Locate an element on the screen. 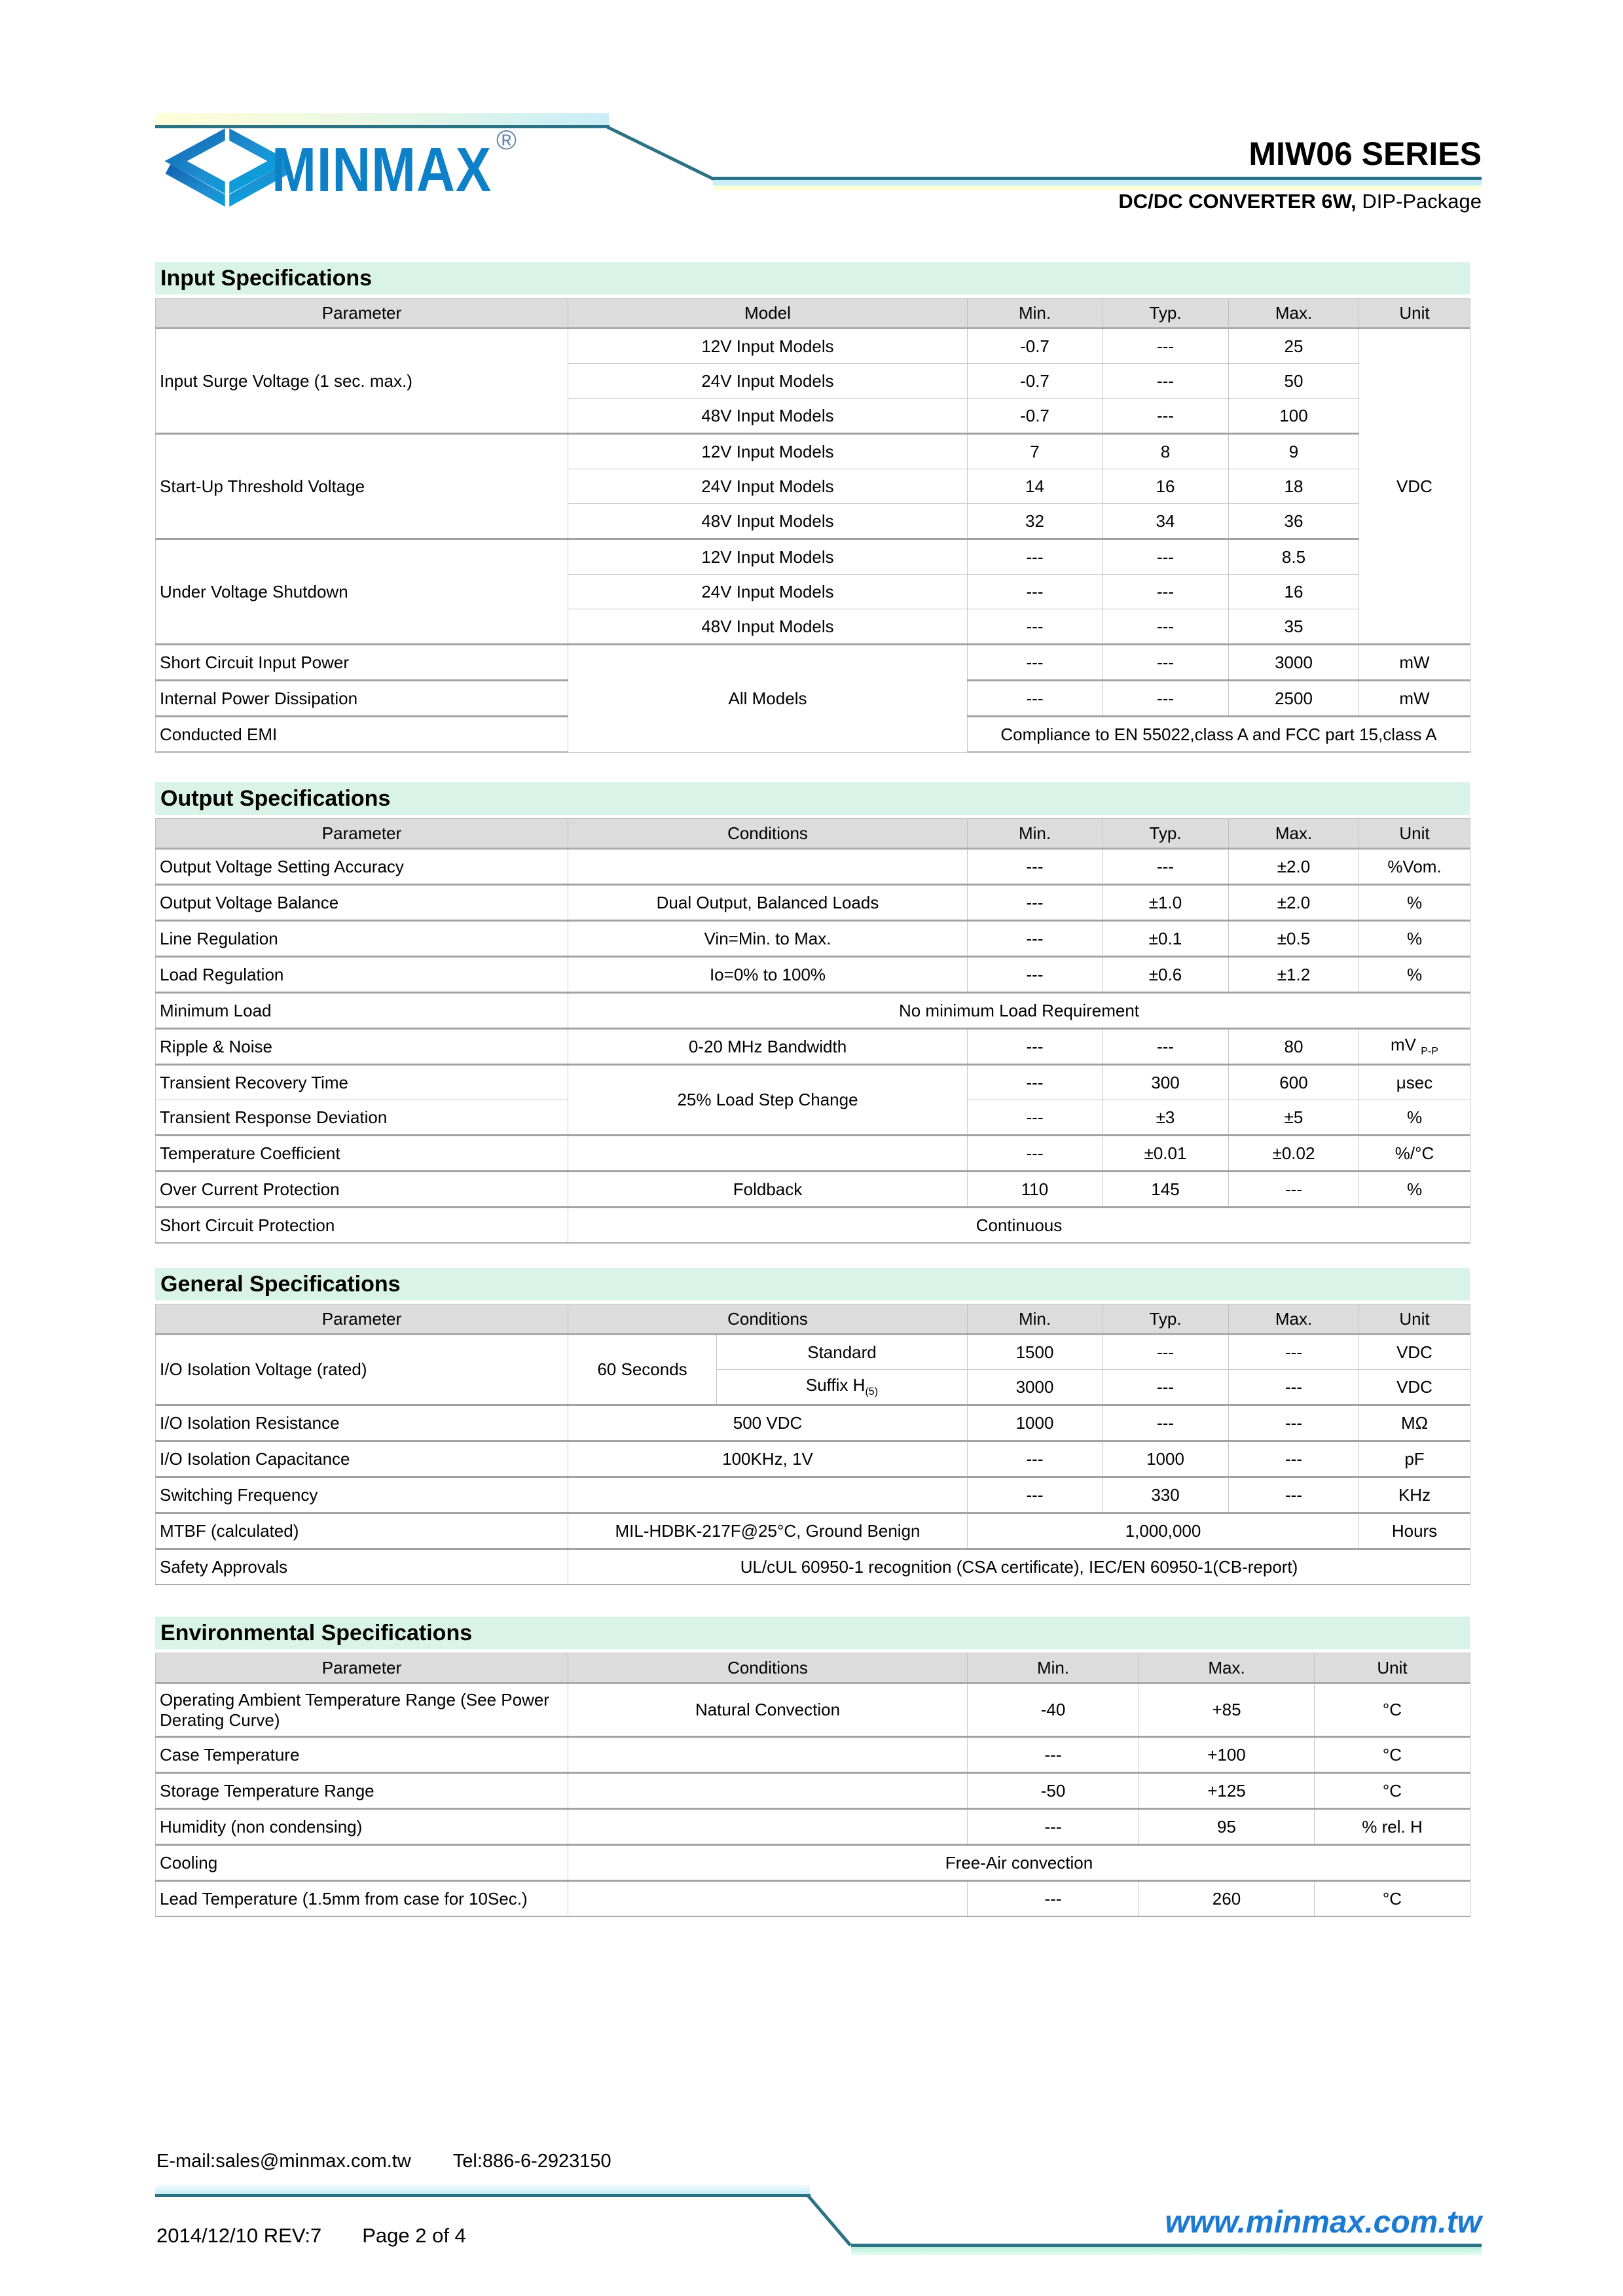 The height and width of the screenshot is (2296, 1623). value-cell: 95 is located at coordinates (1227, 1826).